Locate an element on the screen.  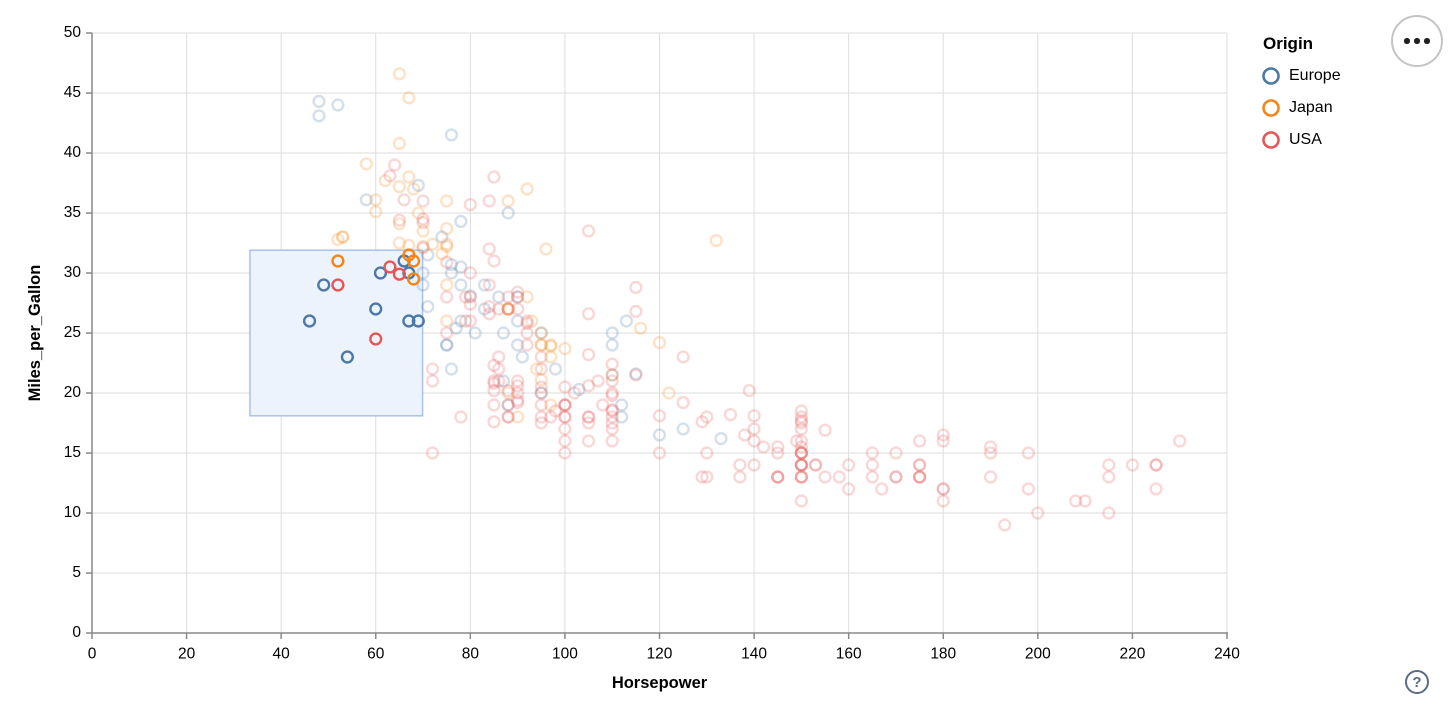
y-tick-label: 20 is located at coordinates (73, 392).